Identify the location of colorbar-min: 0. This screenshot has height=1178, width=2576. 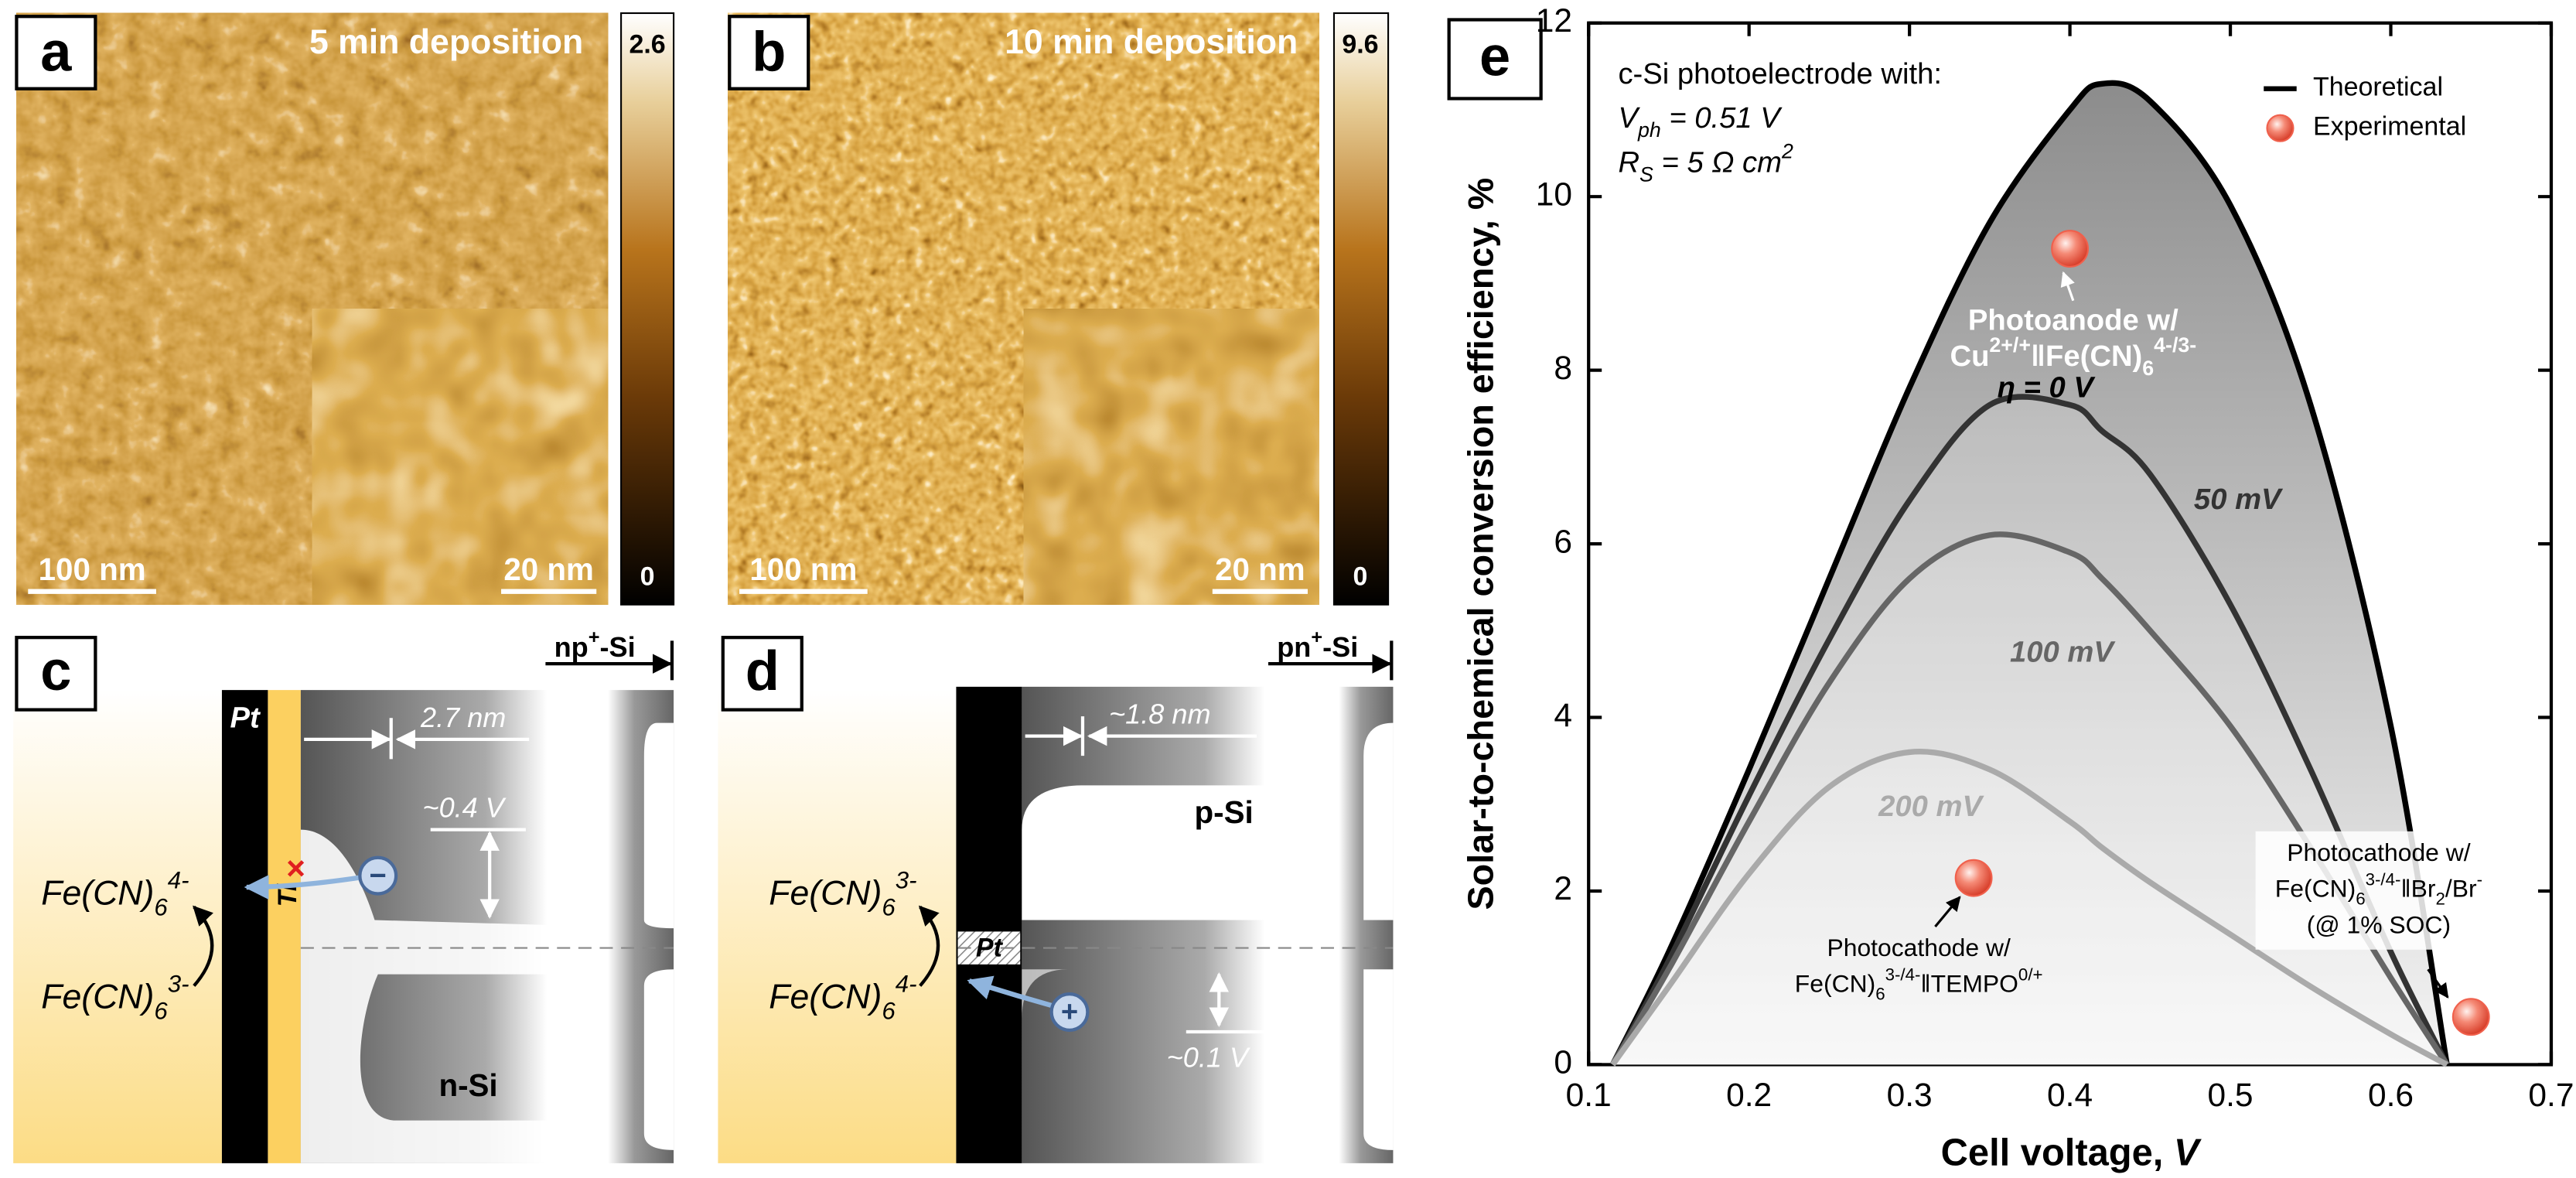
(1361, 577).